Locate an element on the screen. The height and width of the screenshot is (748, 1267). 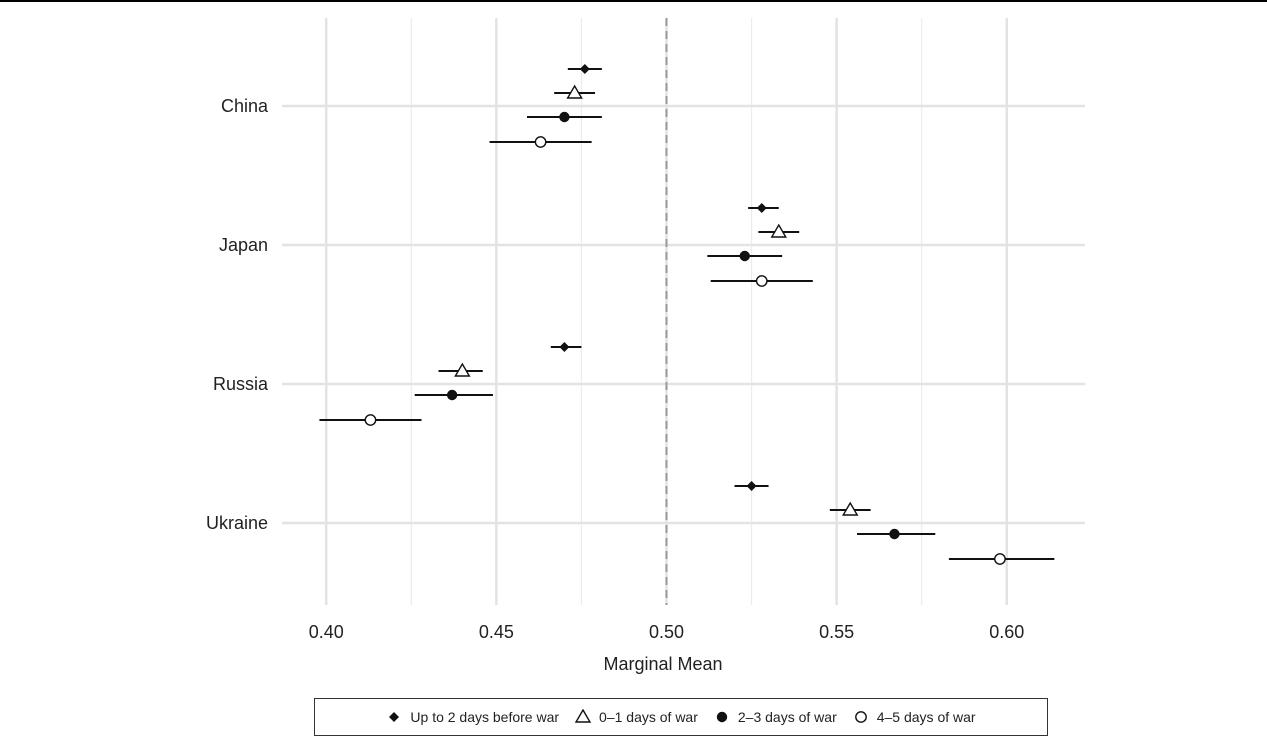
legend-label: 4–5 days of war is located at coordinates (926, 717).